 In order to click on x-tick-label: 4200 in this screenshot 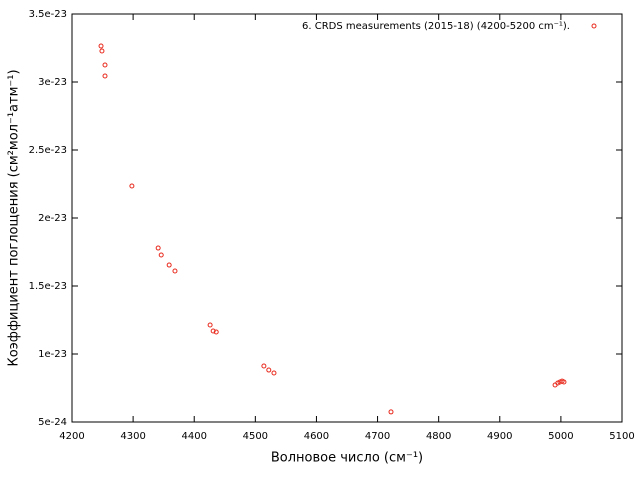, I will do `click(71, 436)`.